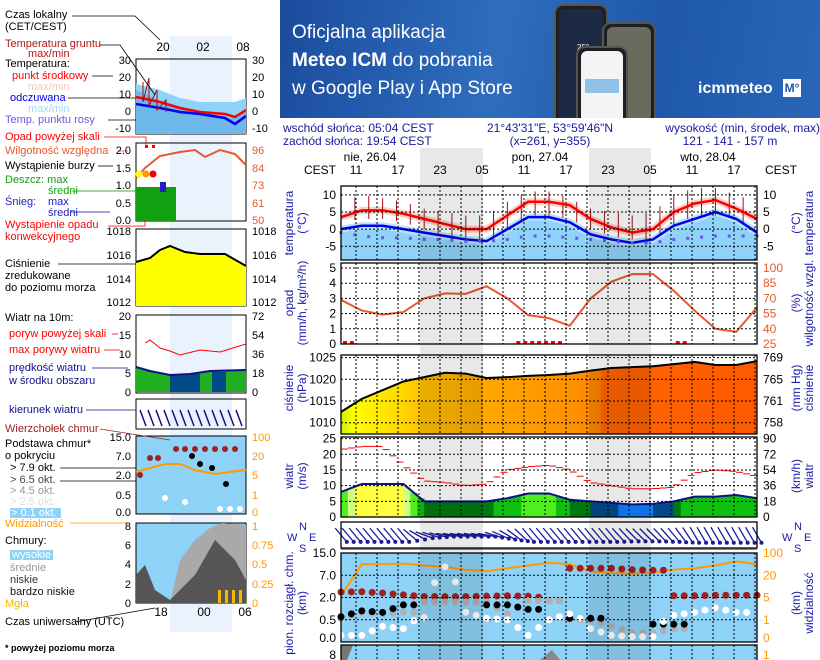 This screenshot has width=820, height=660. I want to click on legend-utc: Czas uniwersalny (UTC), so click(65, 622).